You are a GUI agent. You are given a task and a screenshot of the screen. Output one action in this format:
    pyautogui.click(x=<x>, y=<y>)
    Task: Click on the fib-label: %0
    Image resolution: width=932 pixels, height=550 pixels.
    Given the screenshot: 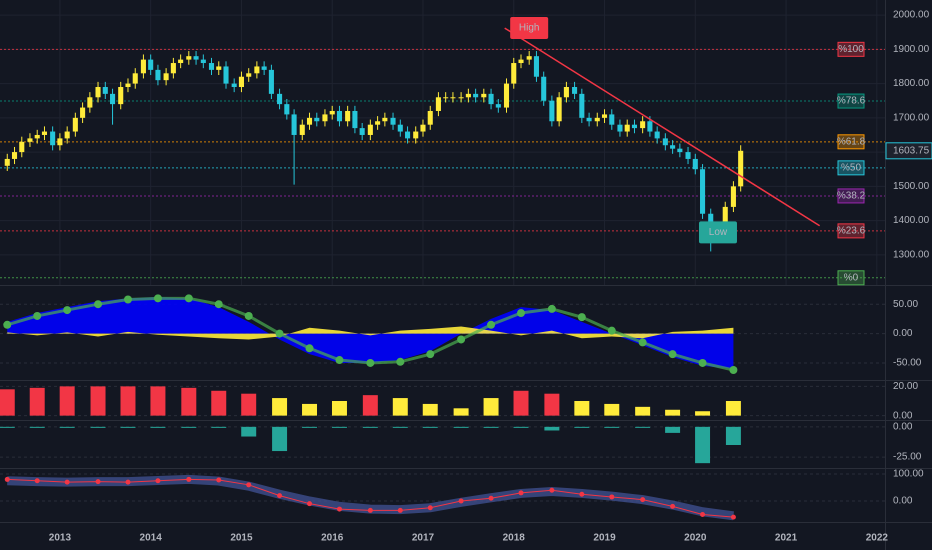 What is the action you would take?
    pyautogui.click(x=851, y=277)
    